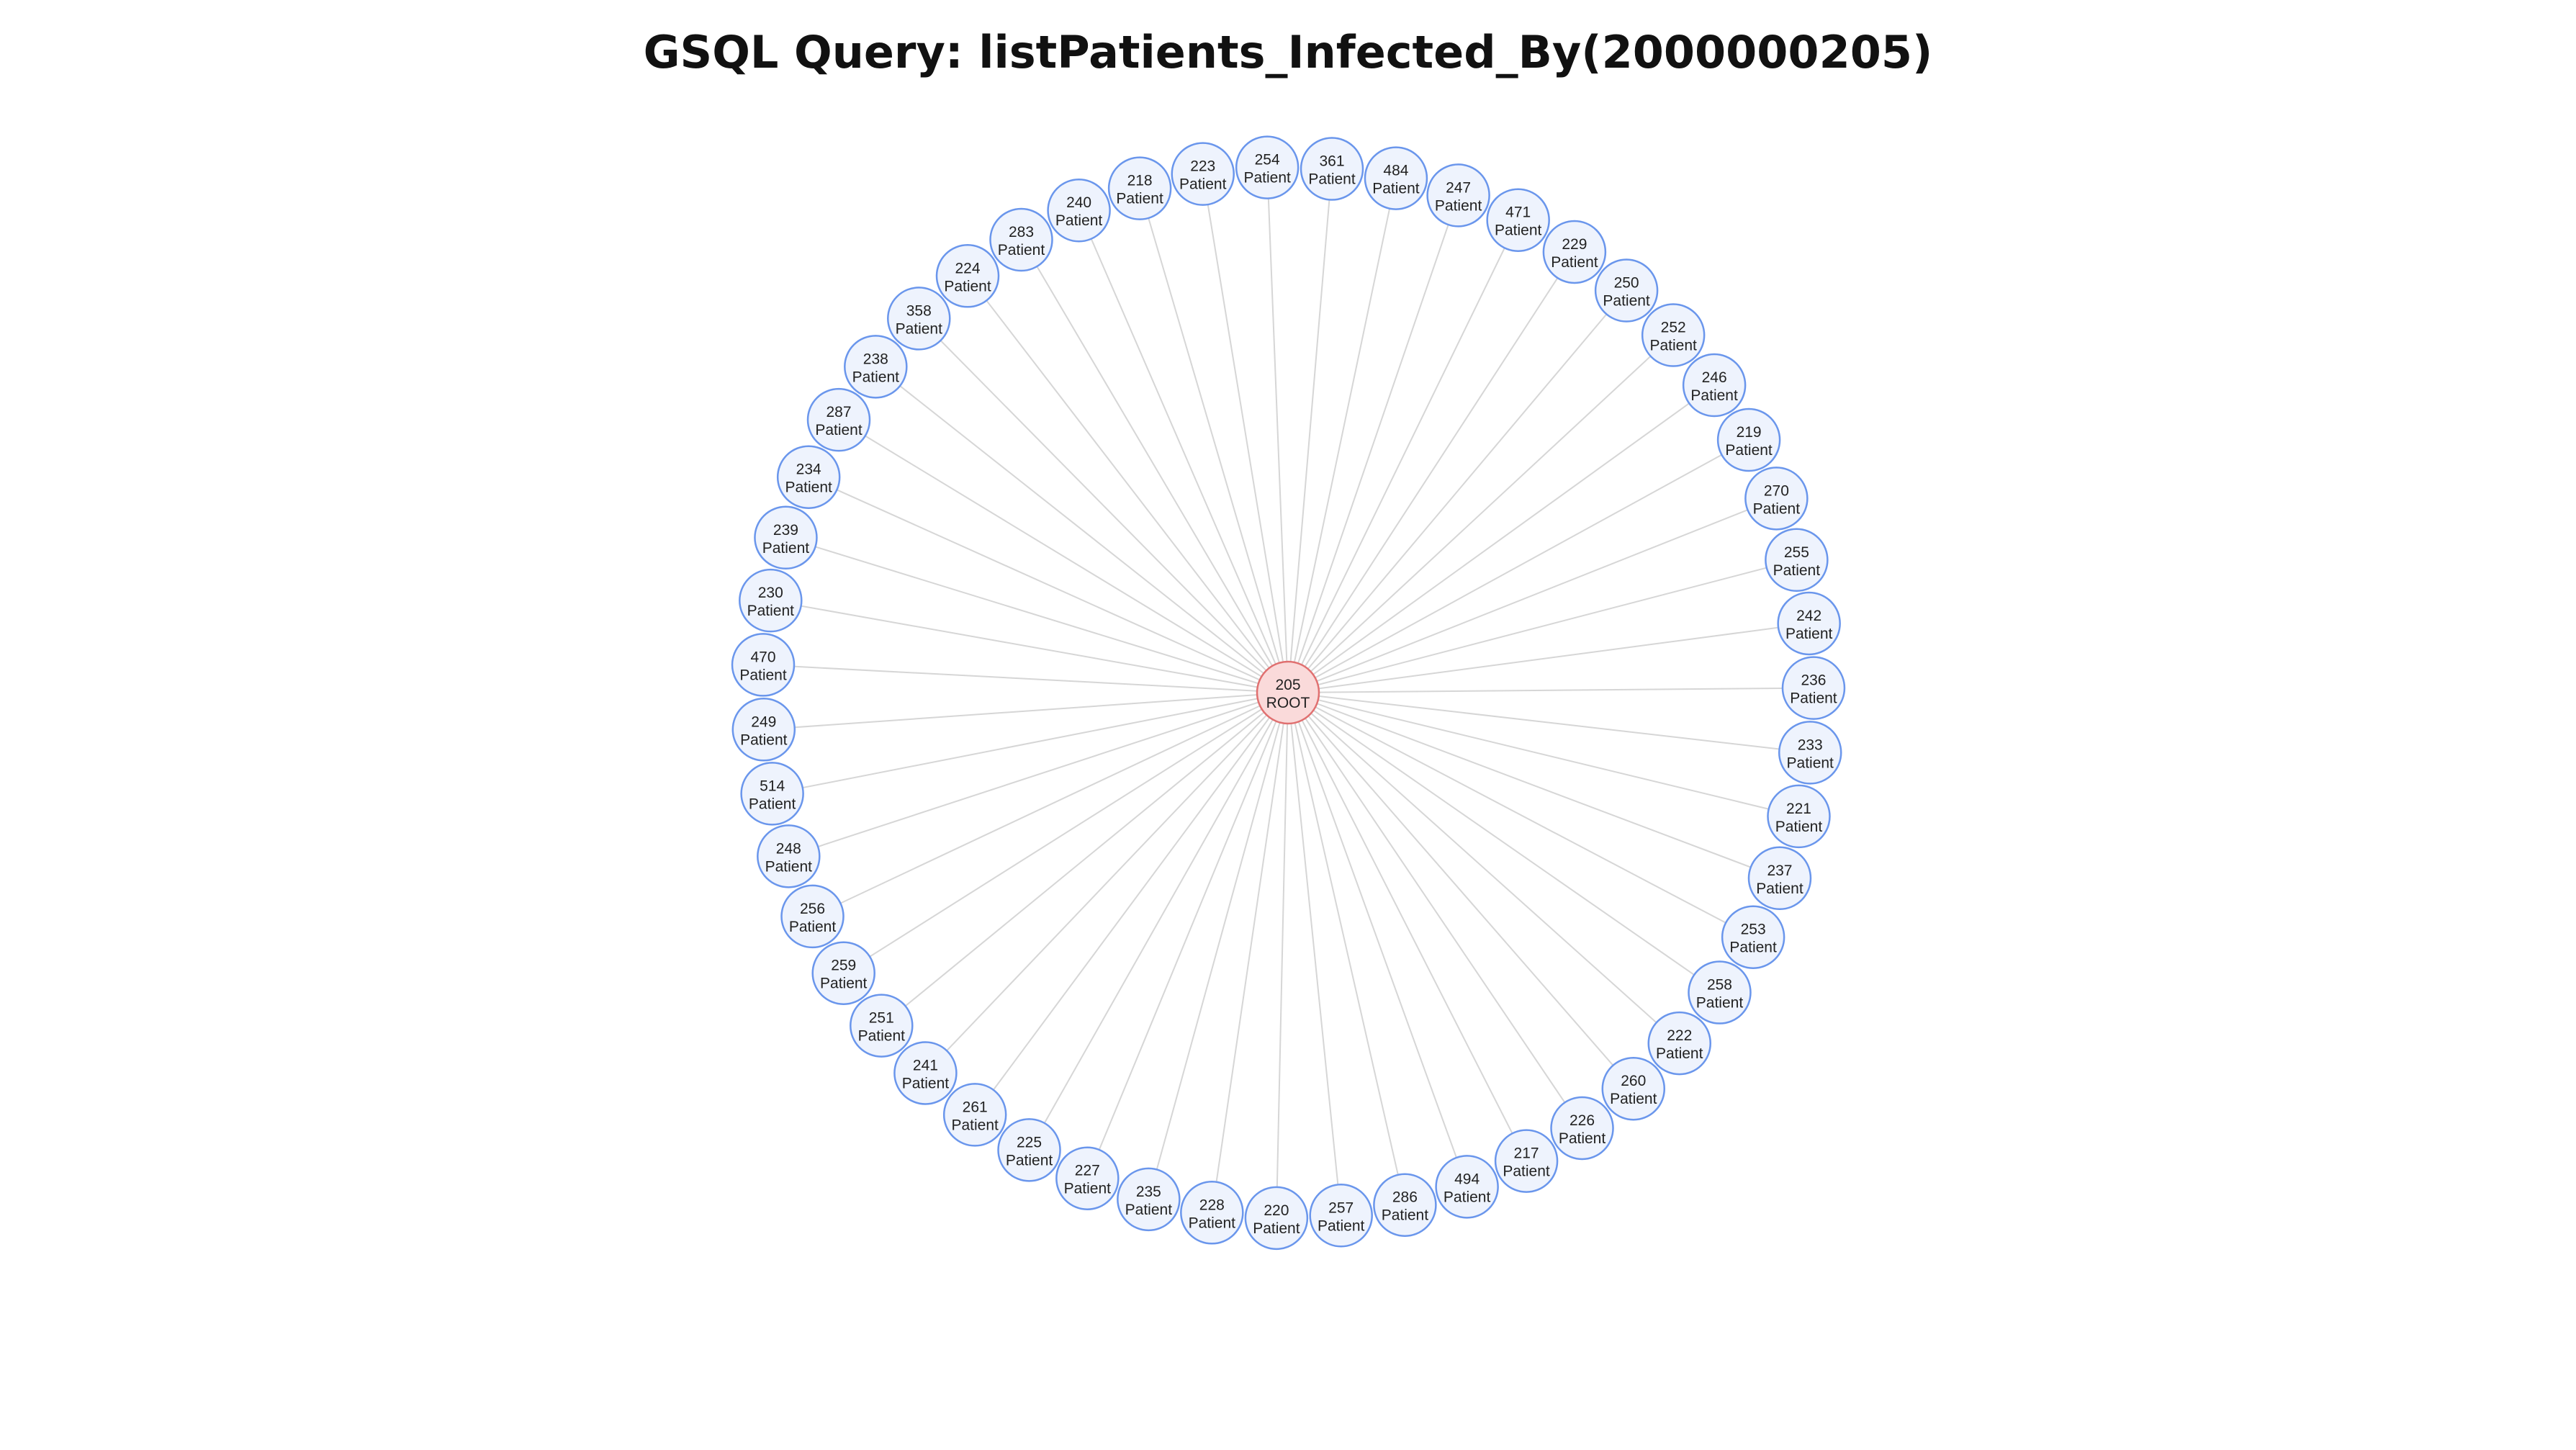 The width and height of the screenshot is (2576, 1450). Describe the element at coordinates (974, 1115) in the screenshot. I see `patient-node-261: 261 Patient` at that location.